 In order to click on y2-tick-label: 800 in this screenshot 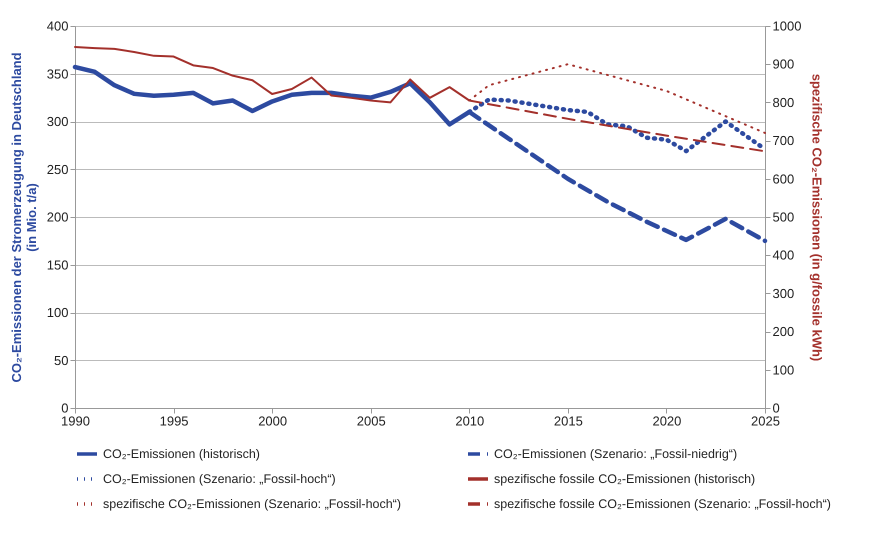, I will do `click(783, 102)`.